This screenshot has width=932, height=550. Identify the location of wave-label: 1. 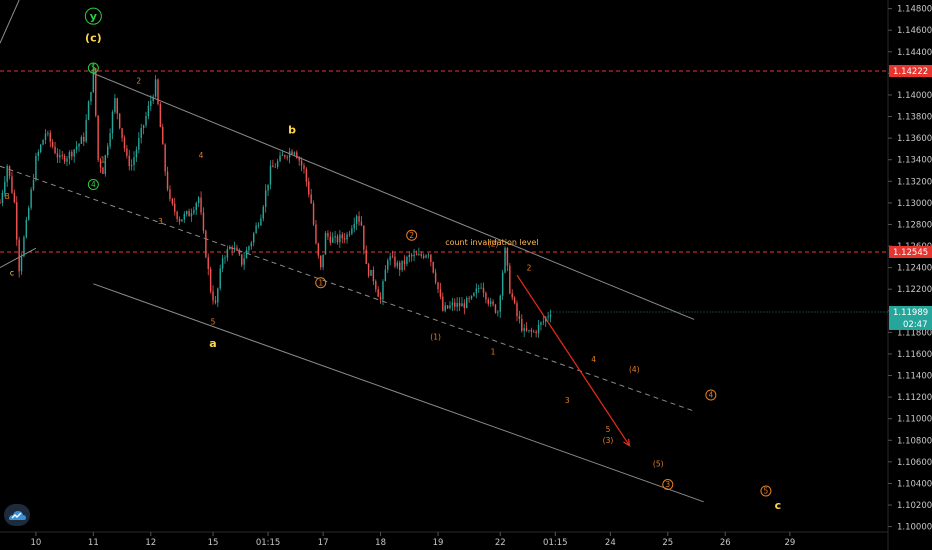
(321, 283).